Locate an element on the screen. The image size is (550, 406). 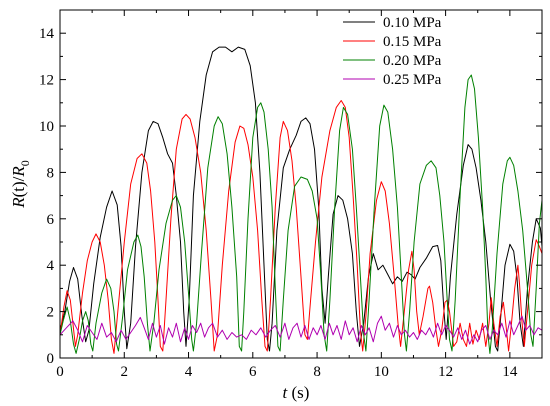
x-tick-label: 12 is located at coordinates (445, 372).